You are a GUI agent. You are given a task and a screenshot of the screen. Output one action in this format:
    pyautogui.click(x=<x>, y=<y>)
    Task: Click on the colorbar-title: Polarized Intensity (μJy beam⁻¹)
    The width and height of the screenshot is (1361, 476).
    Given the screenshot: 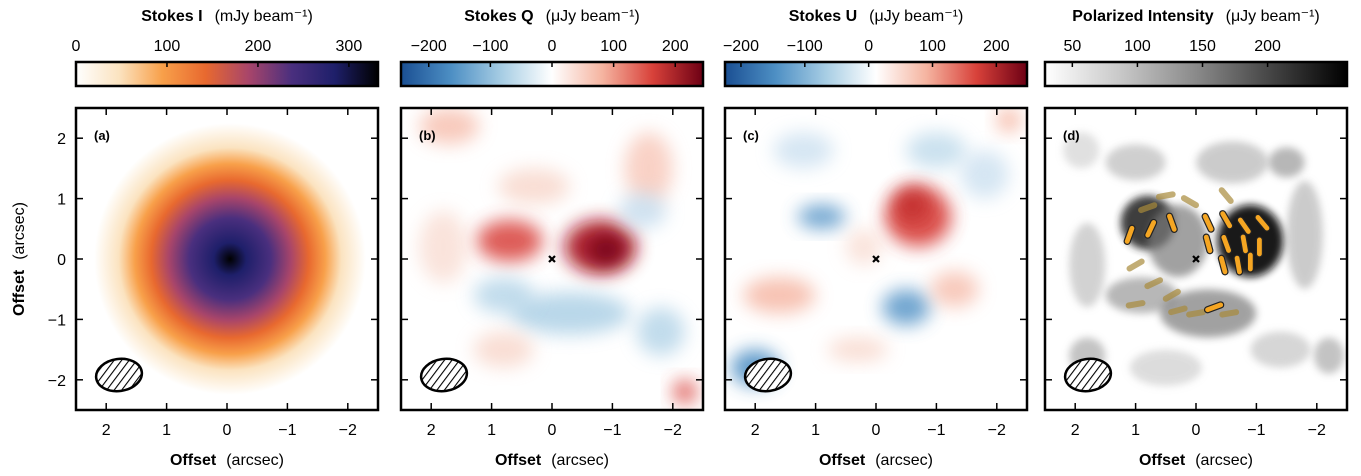 What is the action you would take?
    pyautogui.click(x=1196, y=16)
    